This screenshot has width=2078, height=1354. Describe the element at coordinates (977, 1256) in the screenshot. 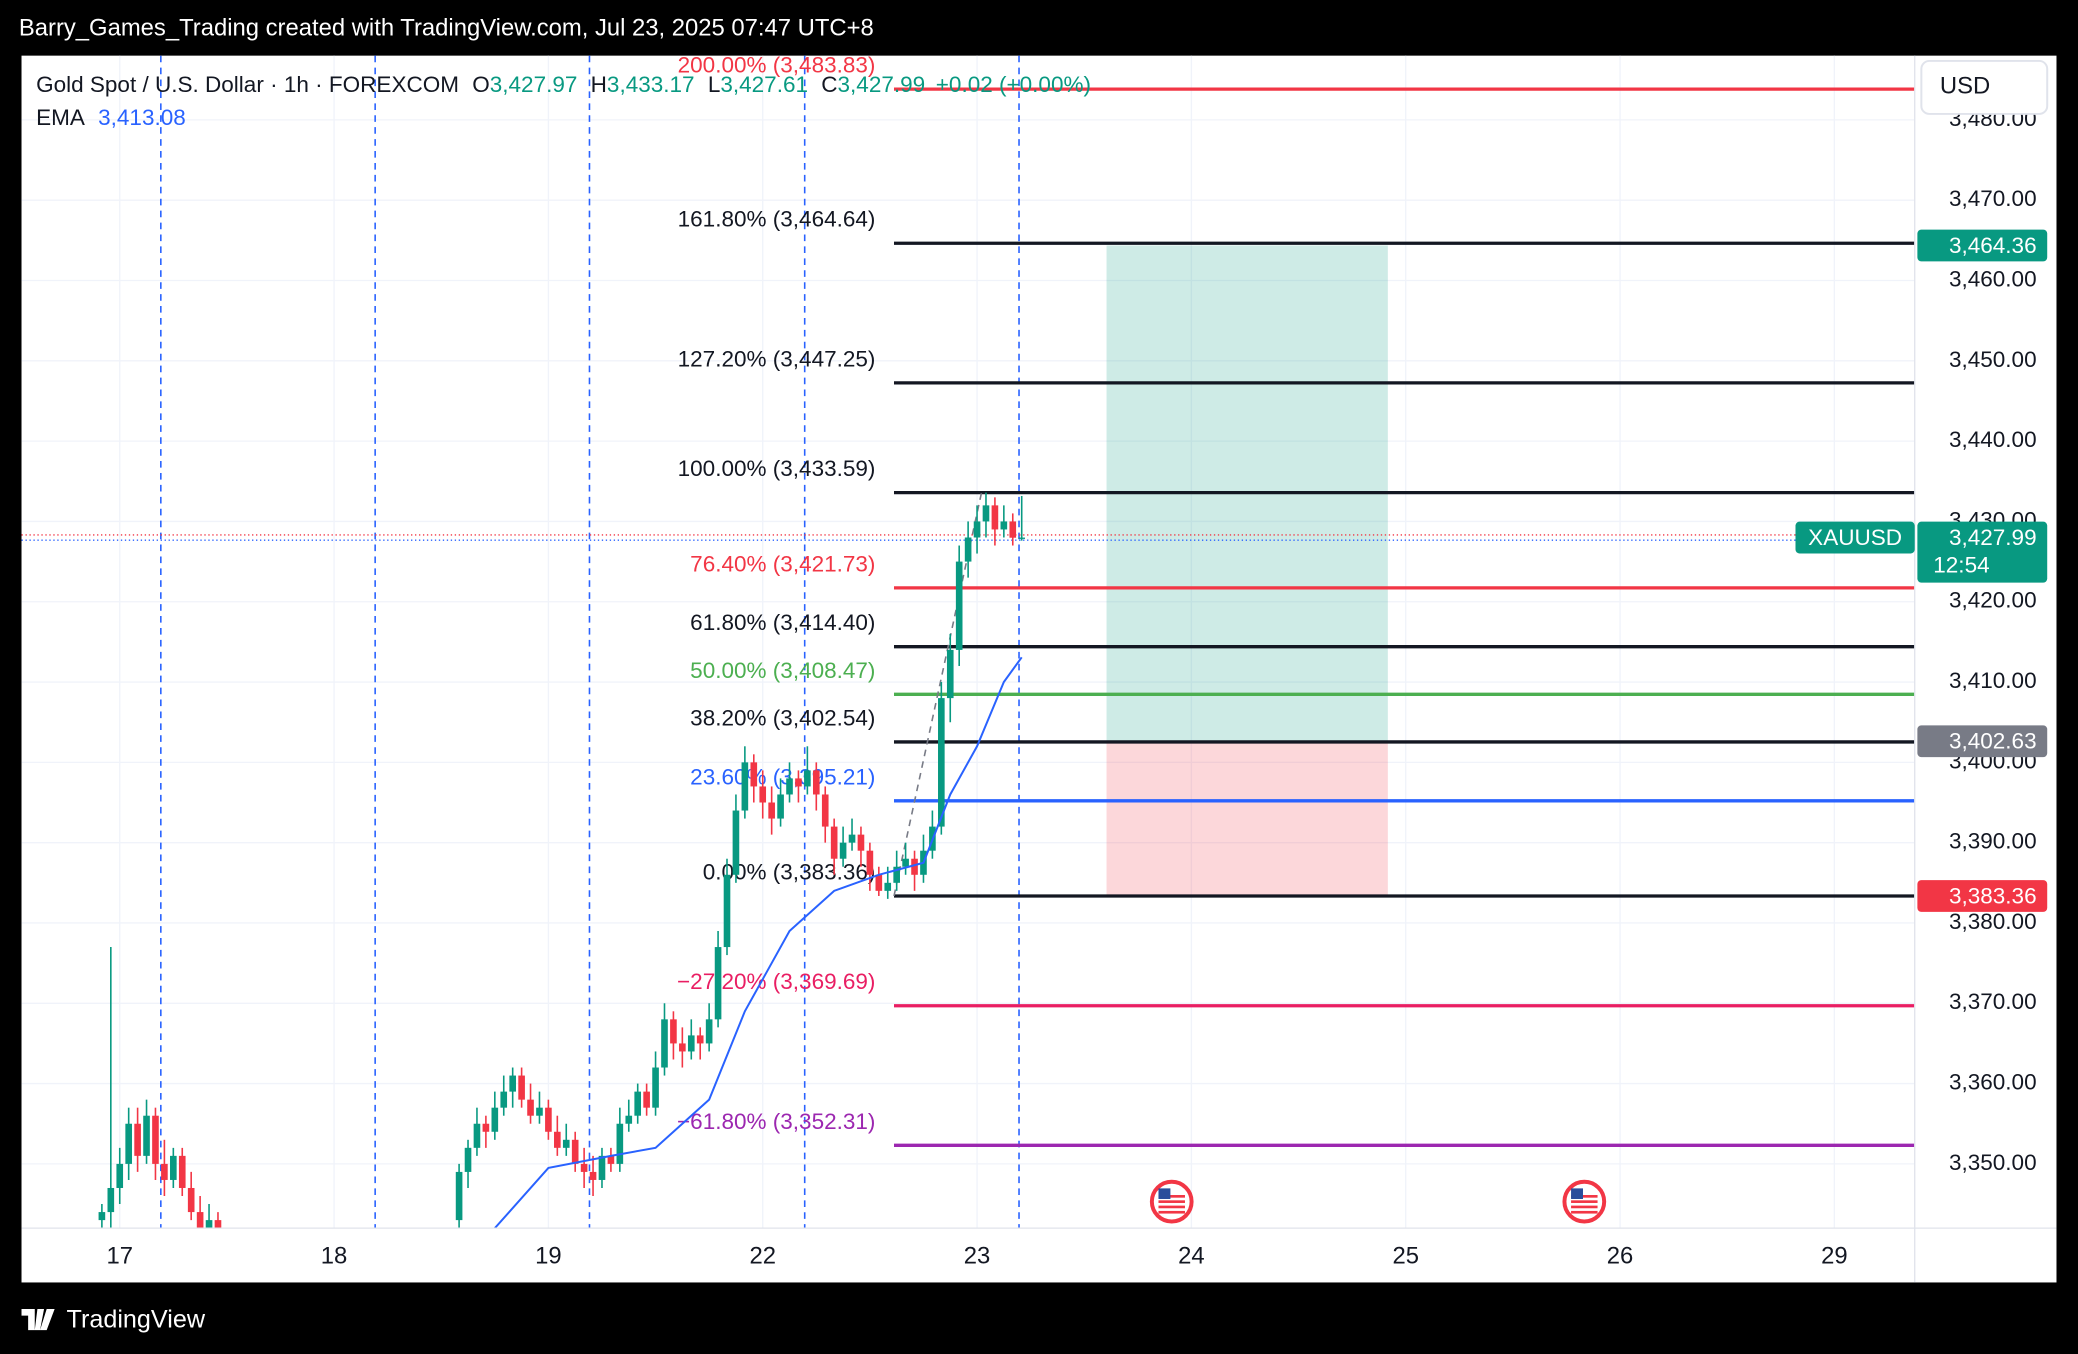

I see `x-tick-label: 23` at that location.